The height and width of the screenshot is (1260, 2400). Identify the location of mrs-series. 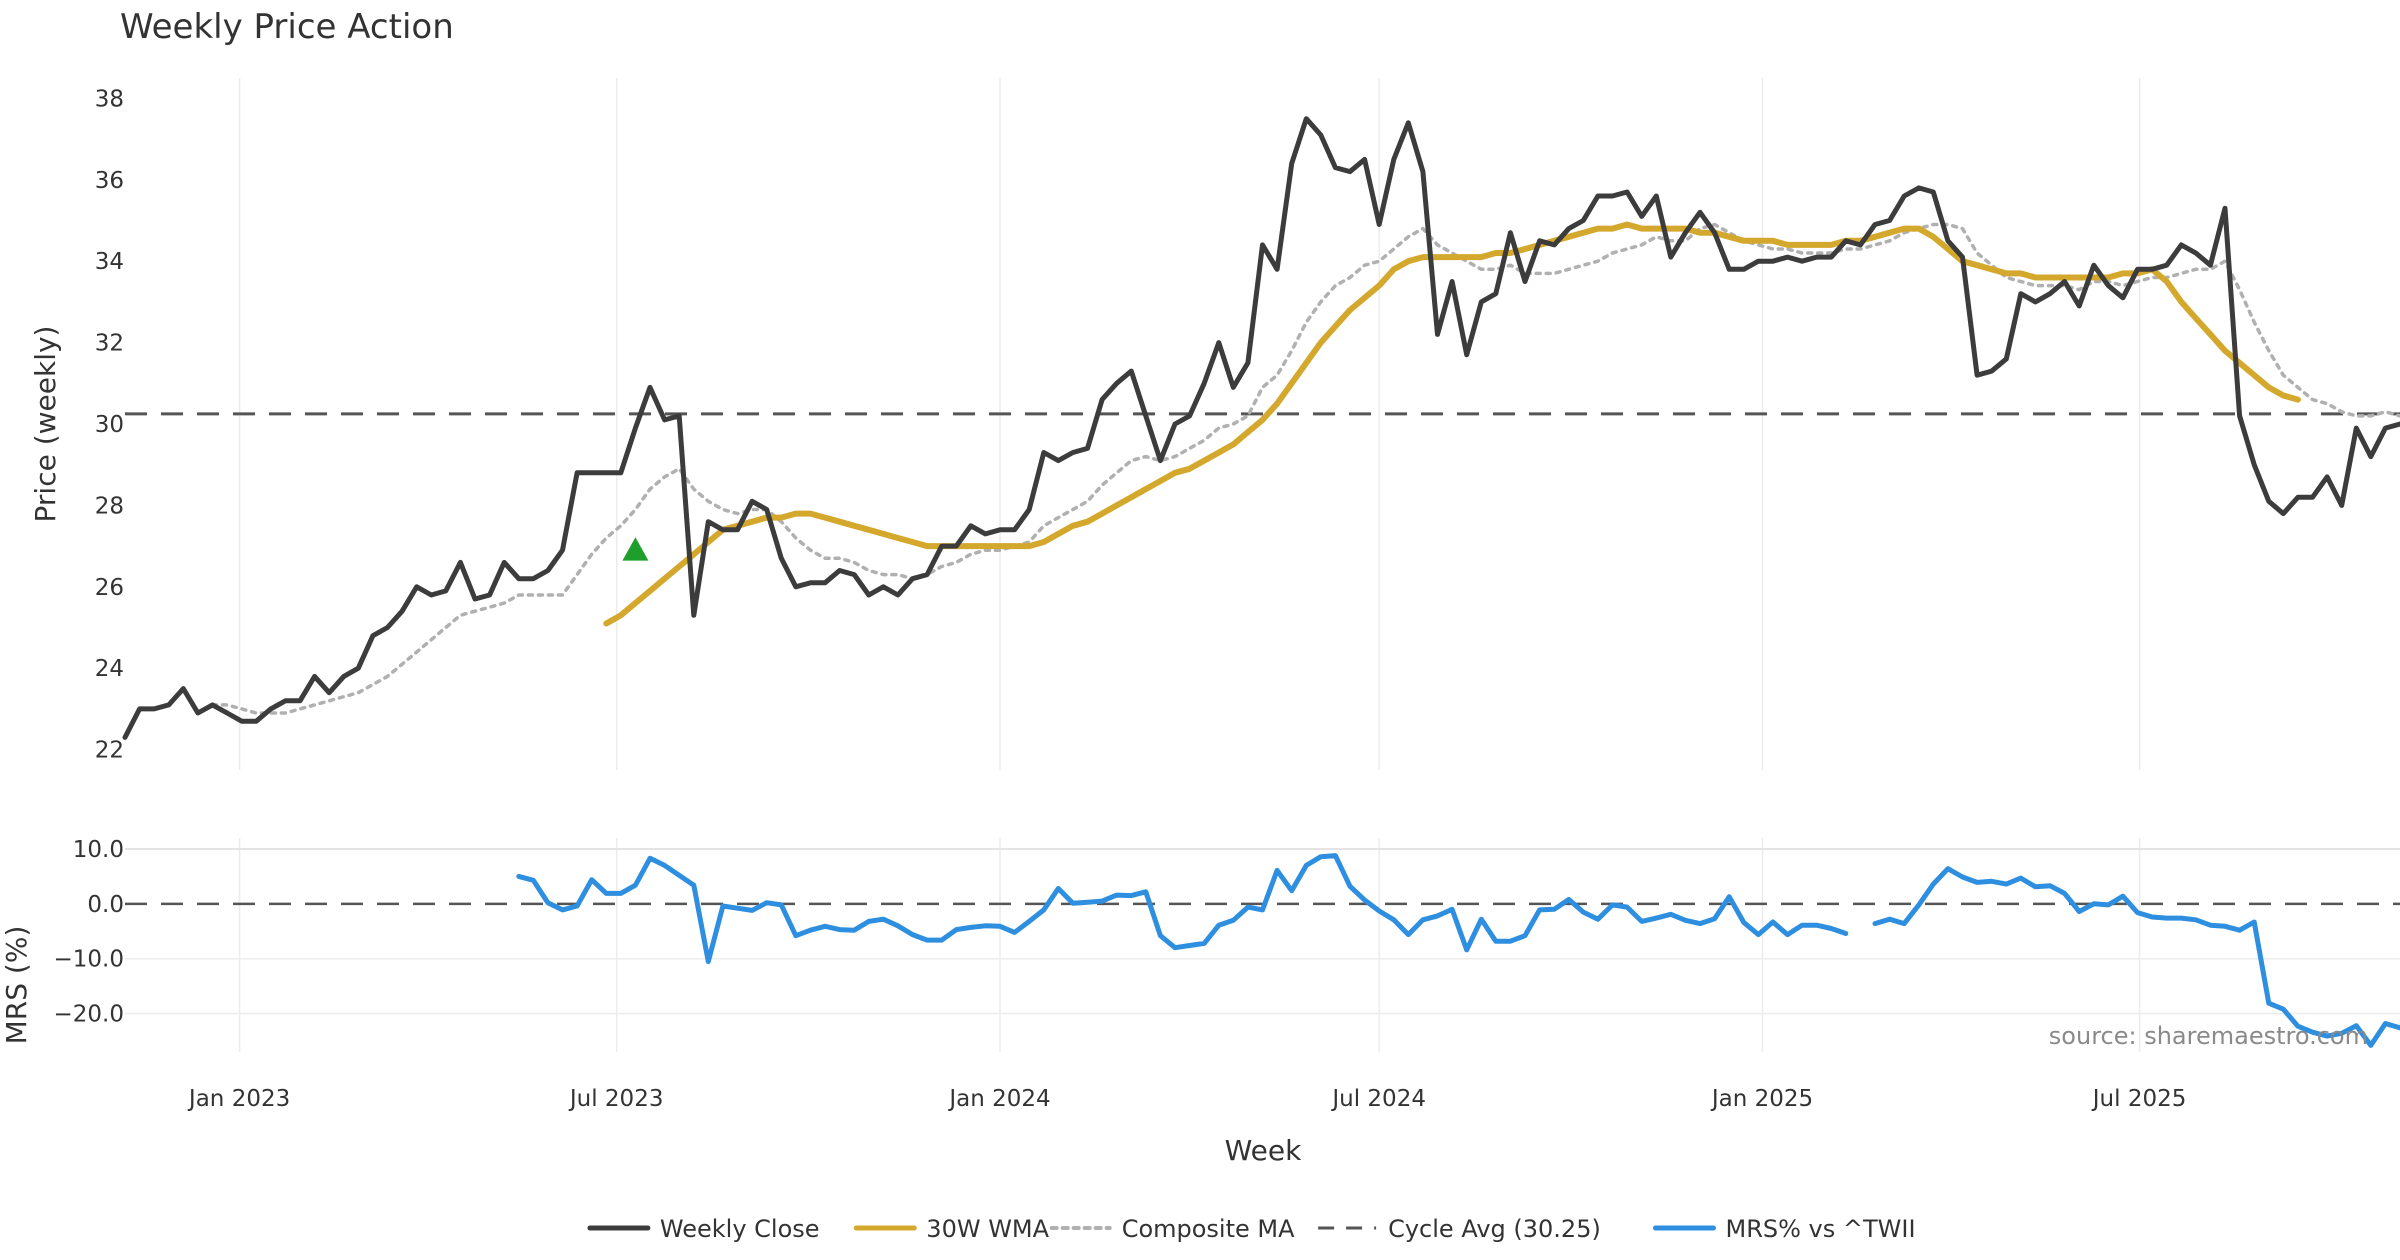
(1458, 950).